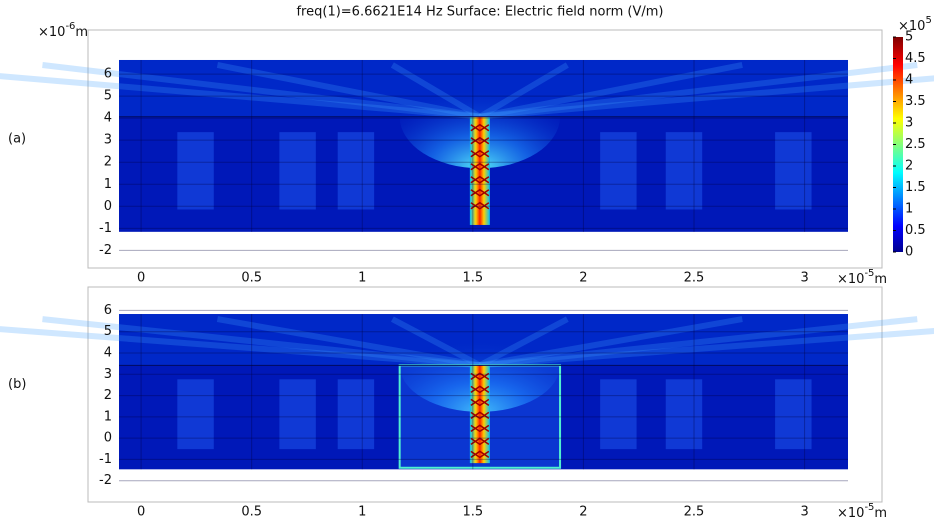 The width and height of the screenshot is (934, 519). I want to click on field-column, so click(479, 170).